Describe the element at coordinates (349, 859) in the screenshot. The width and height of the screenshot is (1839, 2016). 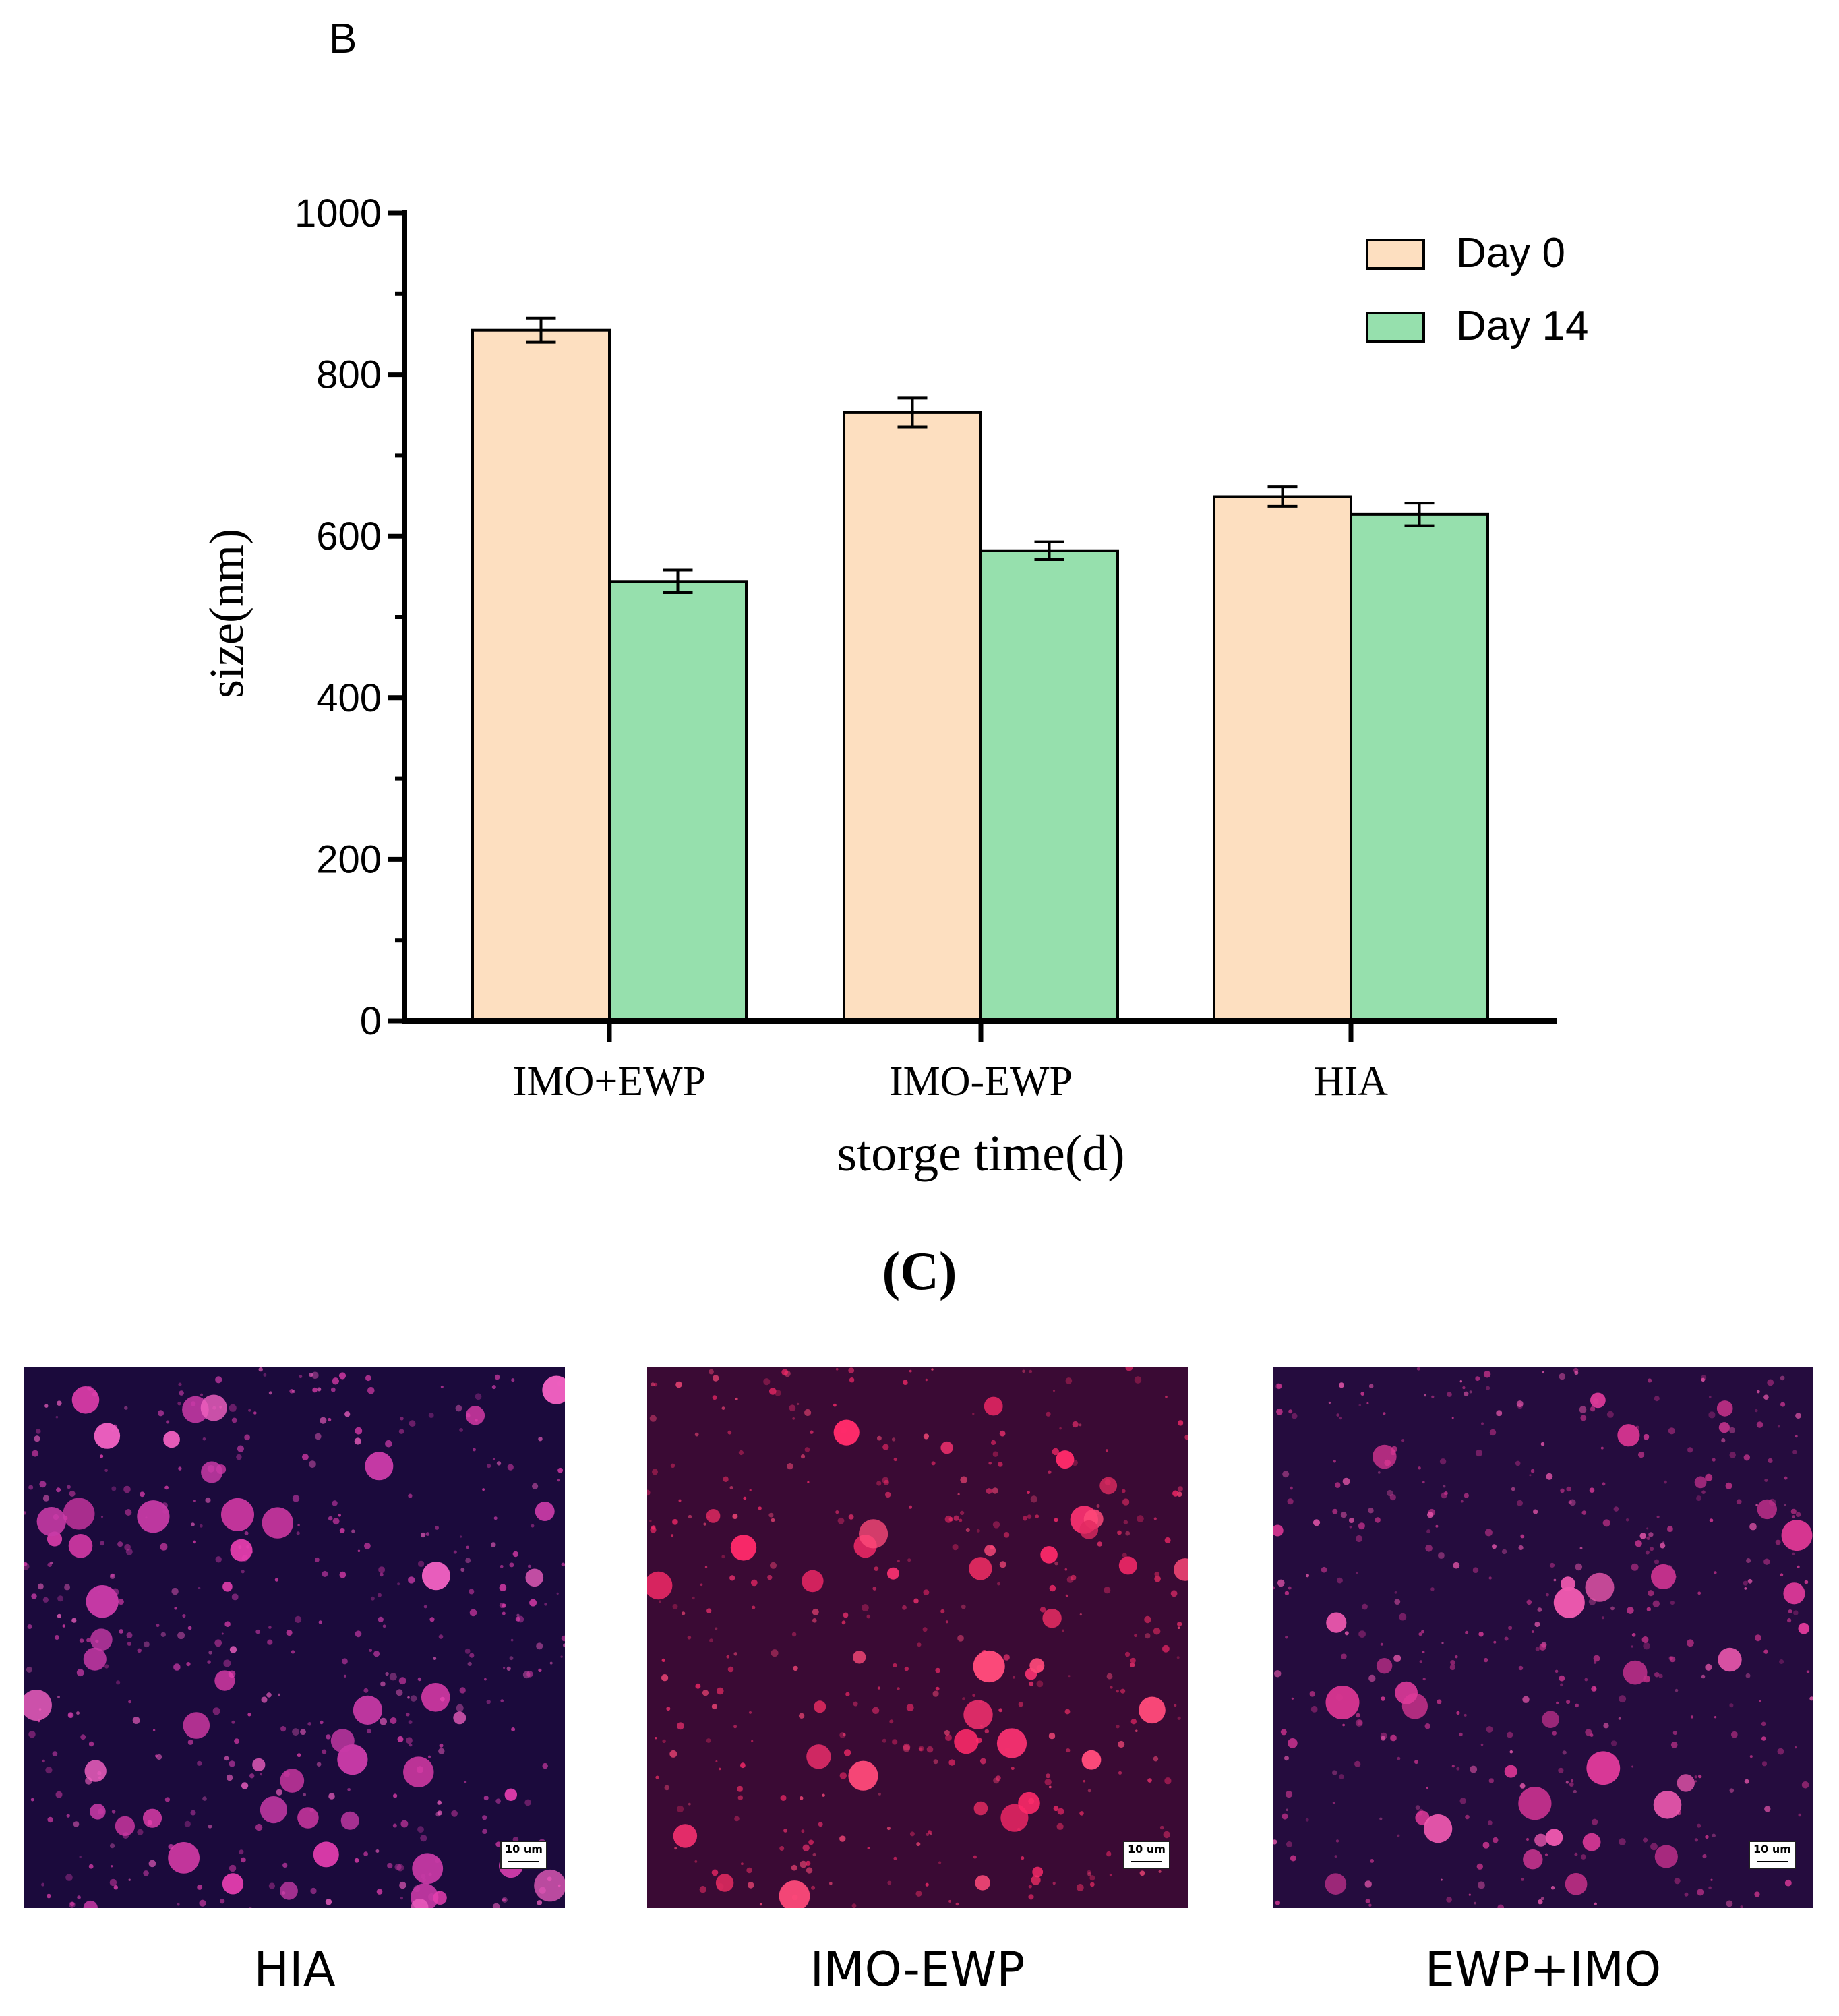
I see `y-tick-label: 200` at that location.